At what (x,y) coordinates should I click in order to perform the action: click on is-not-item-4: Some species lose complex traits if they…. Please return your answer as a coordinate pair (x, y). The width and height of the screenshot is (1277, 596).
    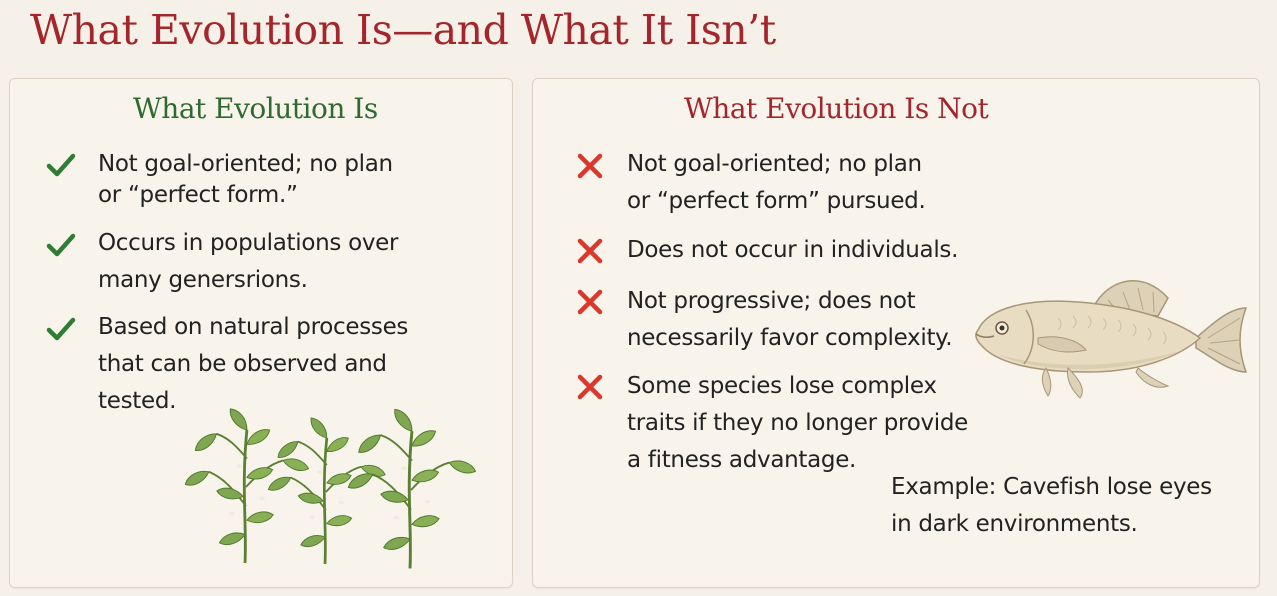
    Looking at the image, I should click on (797, 423).